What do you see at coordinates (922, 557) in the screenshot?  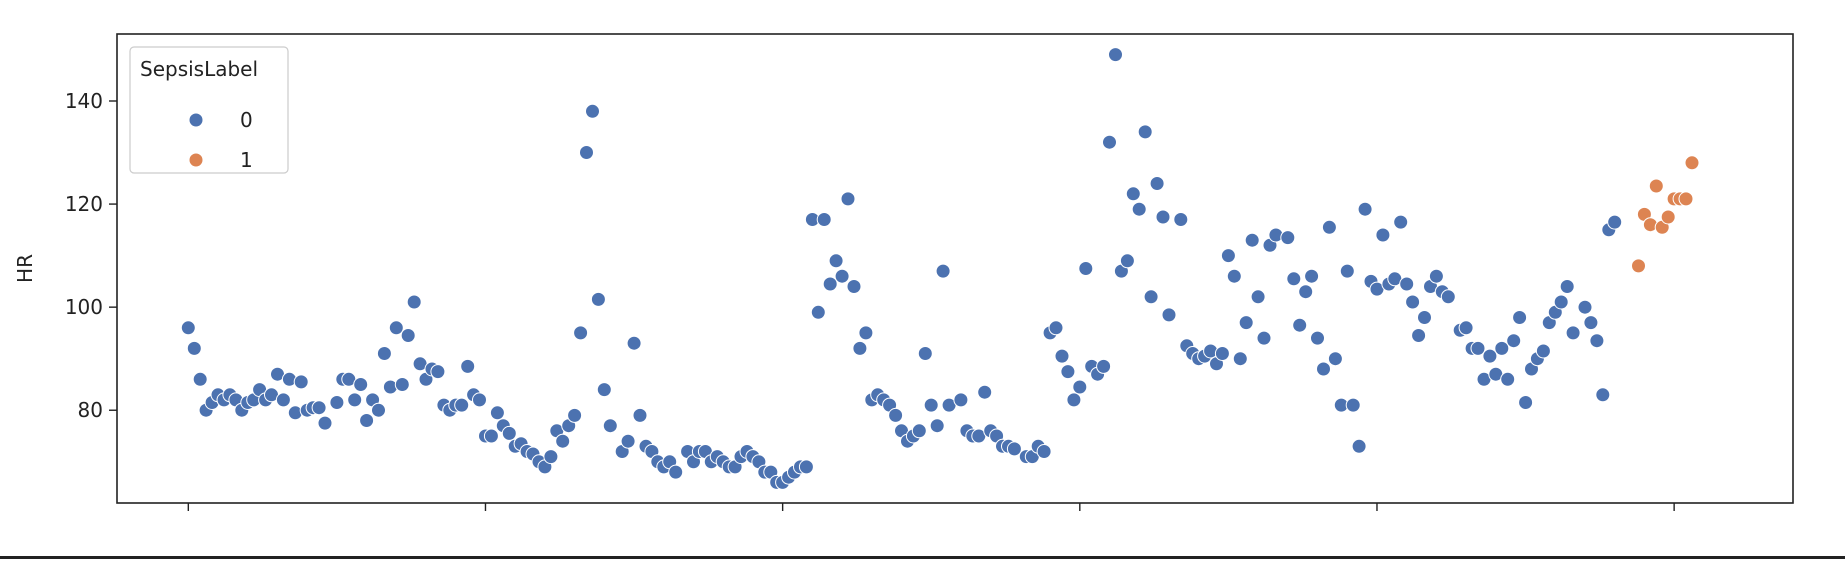 I see `bottom-divider` at bounding box center [922, 557].